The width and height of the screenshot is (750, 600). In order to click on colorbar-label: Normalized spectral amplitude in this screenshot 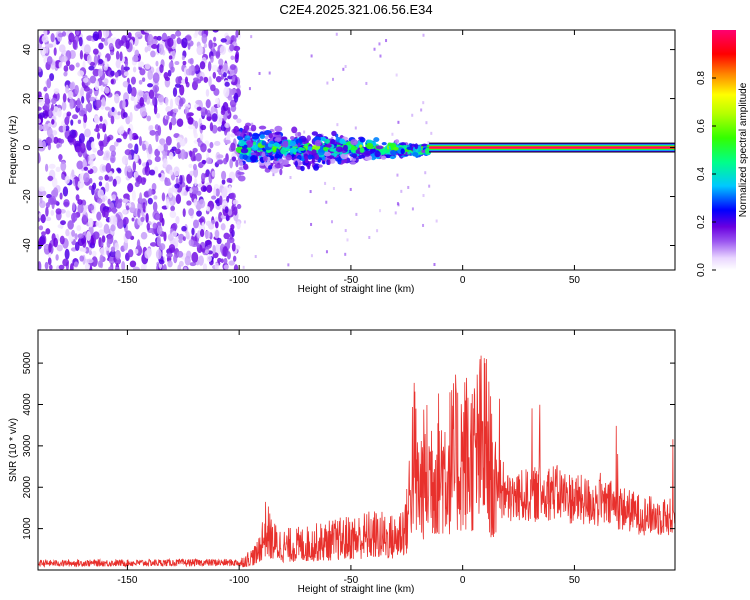, I will do `click(743, 149)`.